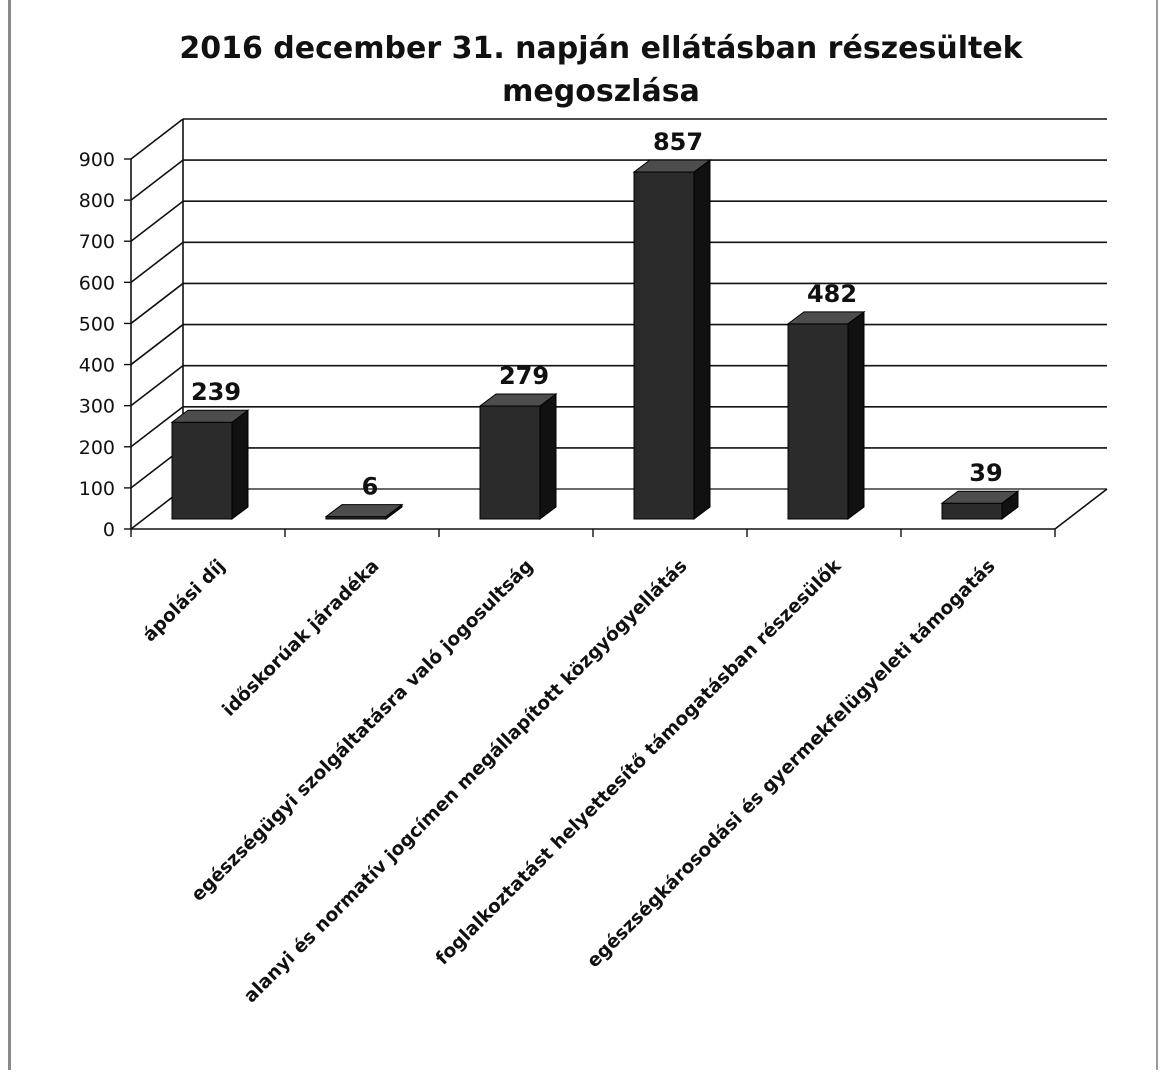 This screenshot has height=1073, width=1162. Describe the element at coordinates (301, 638) in the screenshot. I see `x-category-label: időskorúak járadéka` at that location.